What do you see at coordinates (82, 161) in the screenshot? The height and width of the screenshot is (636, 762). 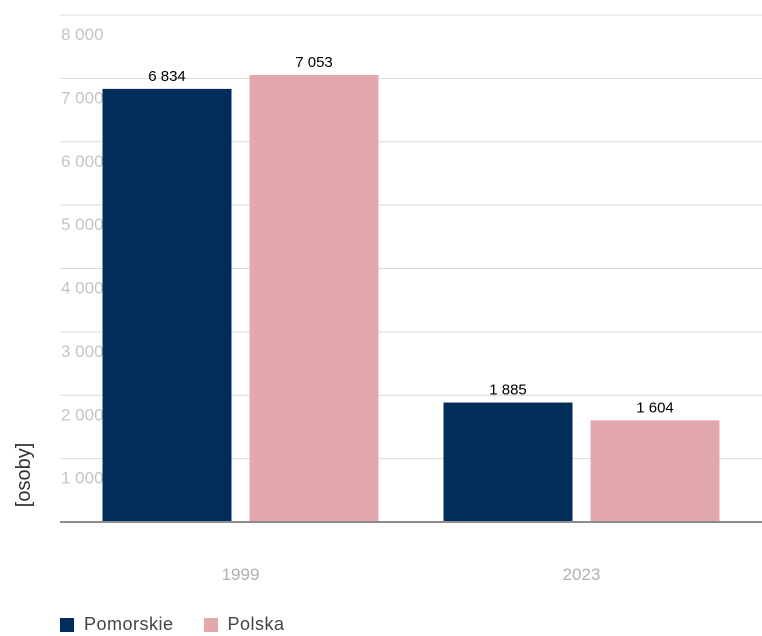 I see `y-tick-label: 6 000` at bounding box center [82, 161].